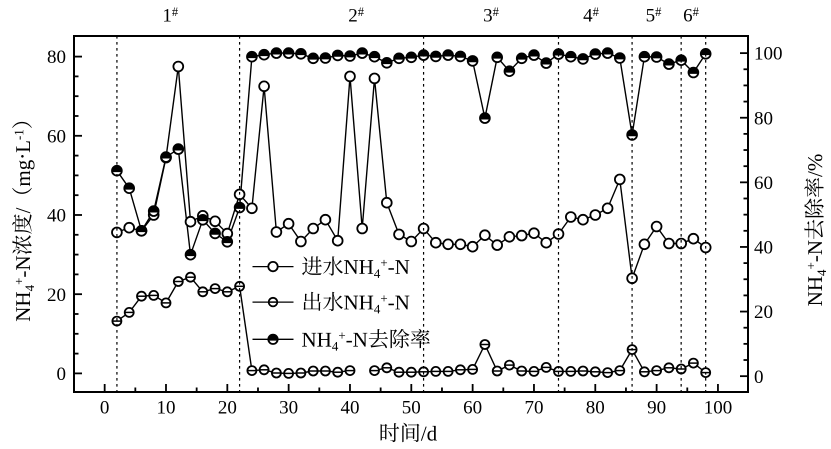  What do you see at coordinates (595, 408) in the screenshot?
I see `x-tick-label: 80` at bounding box center [595, 408].